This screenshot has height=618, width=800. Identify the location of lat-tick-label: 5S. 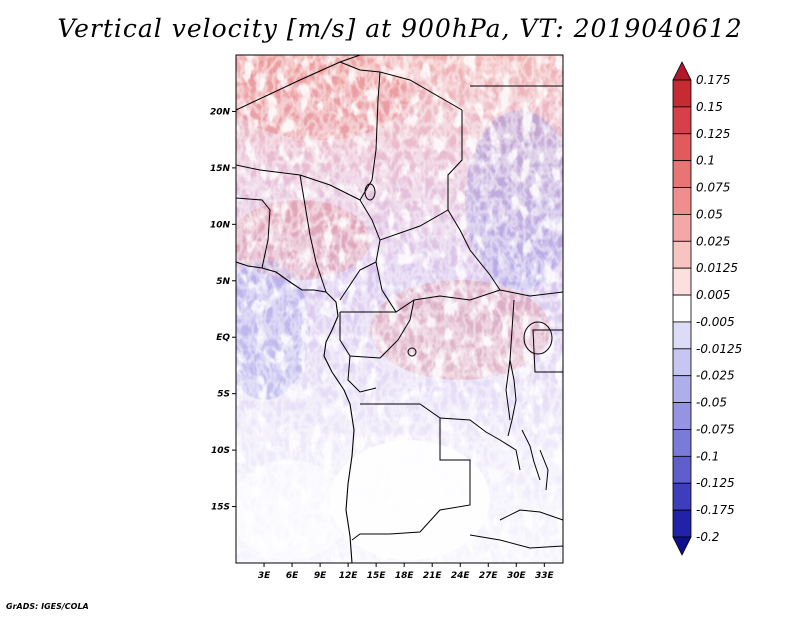
(223, 395).